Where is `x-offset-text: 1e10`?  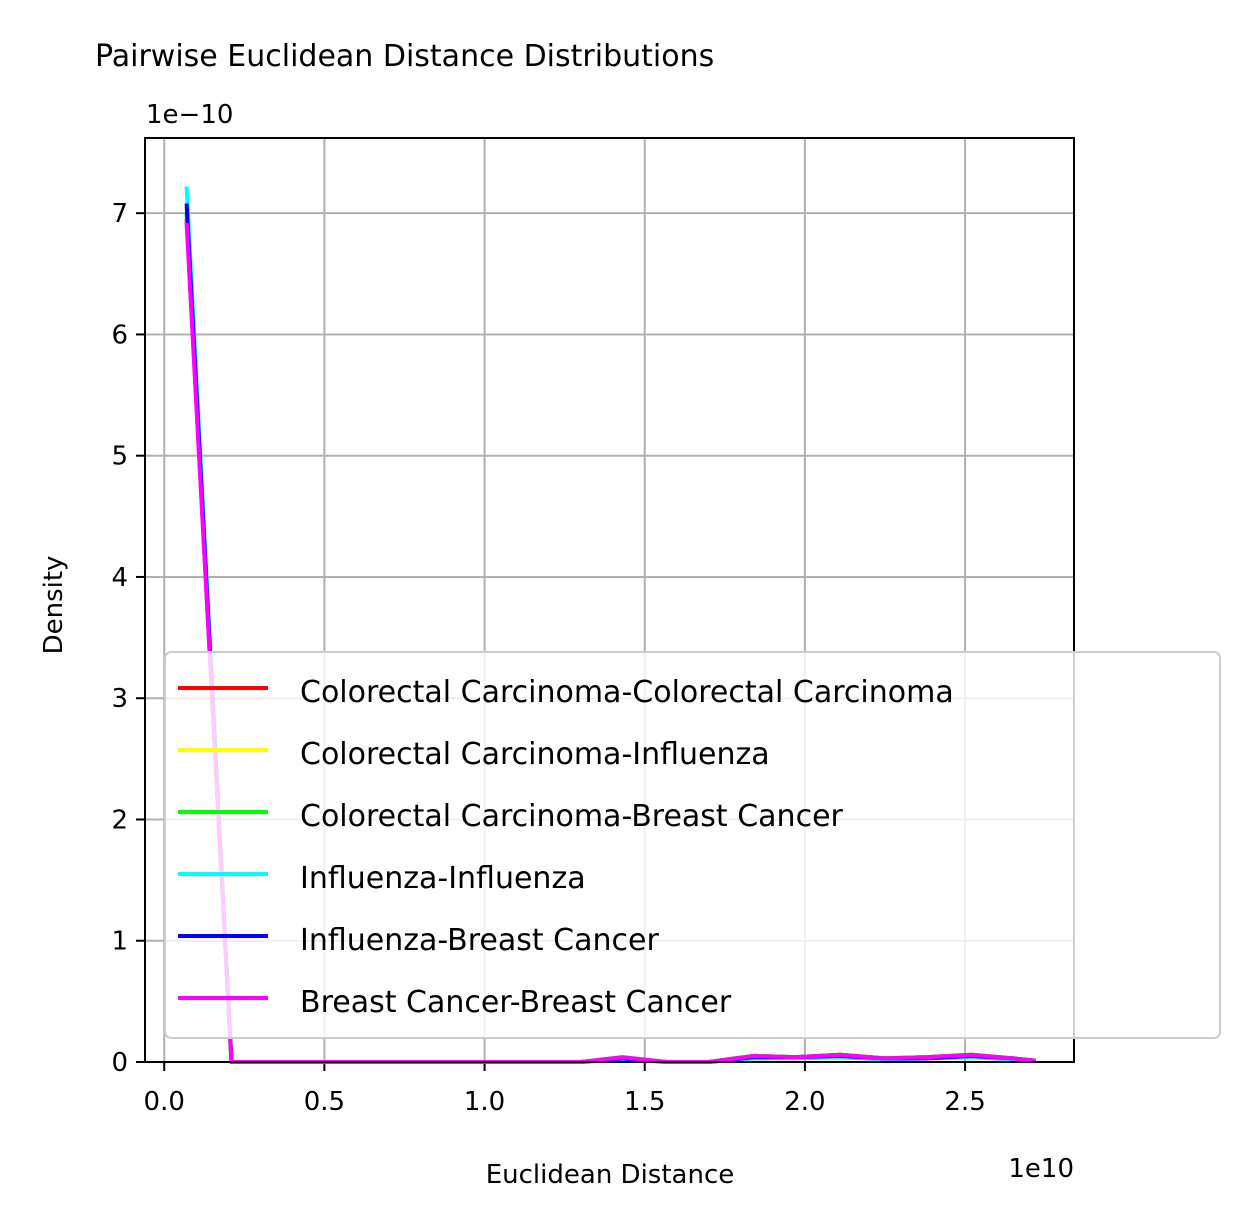
x-offset-text: 1e10 is located at coordinates (1041, 1169).